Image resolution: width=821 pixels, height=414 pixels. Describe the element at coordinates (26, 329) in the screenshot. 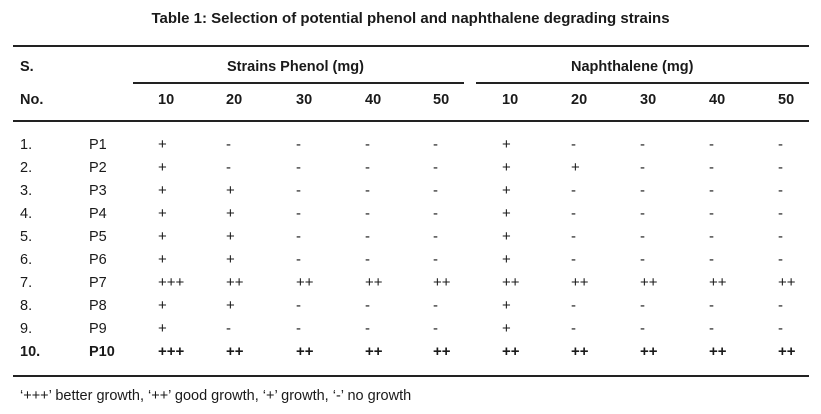

I see `serial-number-cell: 9.` at that location.